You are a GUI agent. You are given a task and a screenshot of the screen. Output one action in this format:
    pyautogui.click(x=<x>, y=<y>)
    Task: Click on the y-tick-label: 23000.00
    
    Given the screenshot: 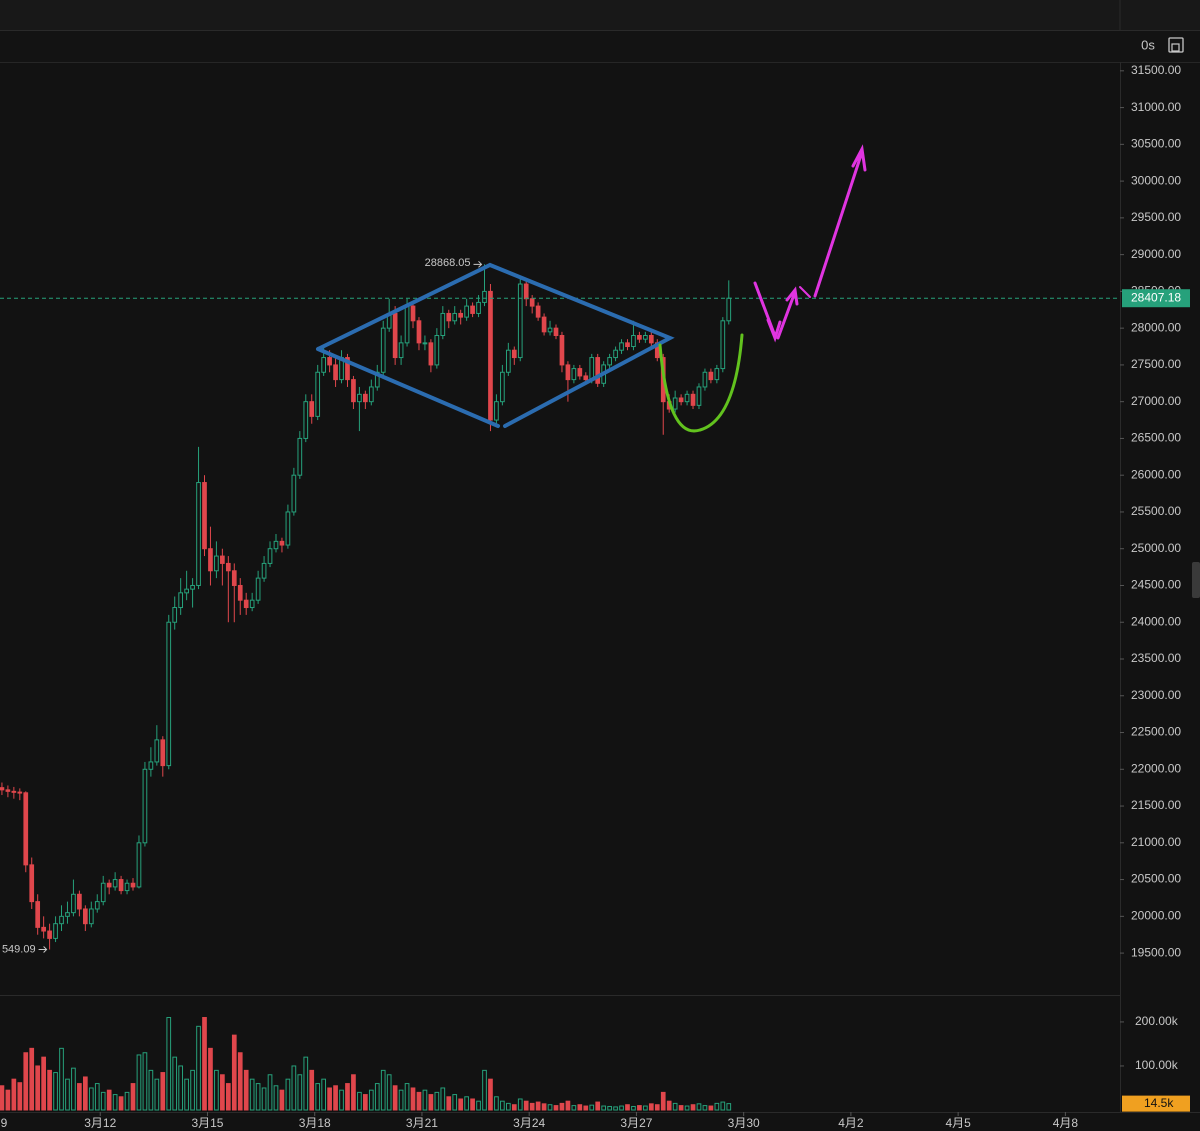 What is the action you would take?
    pyautogui.click(x=1156, y=695)
    